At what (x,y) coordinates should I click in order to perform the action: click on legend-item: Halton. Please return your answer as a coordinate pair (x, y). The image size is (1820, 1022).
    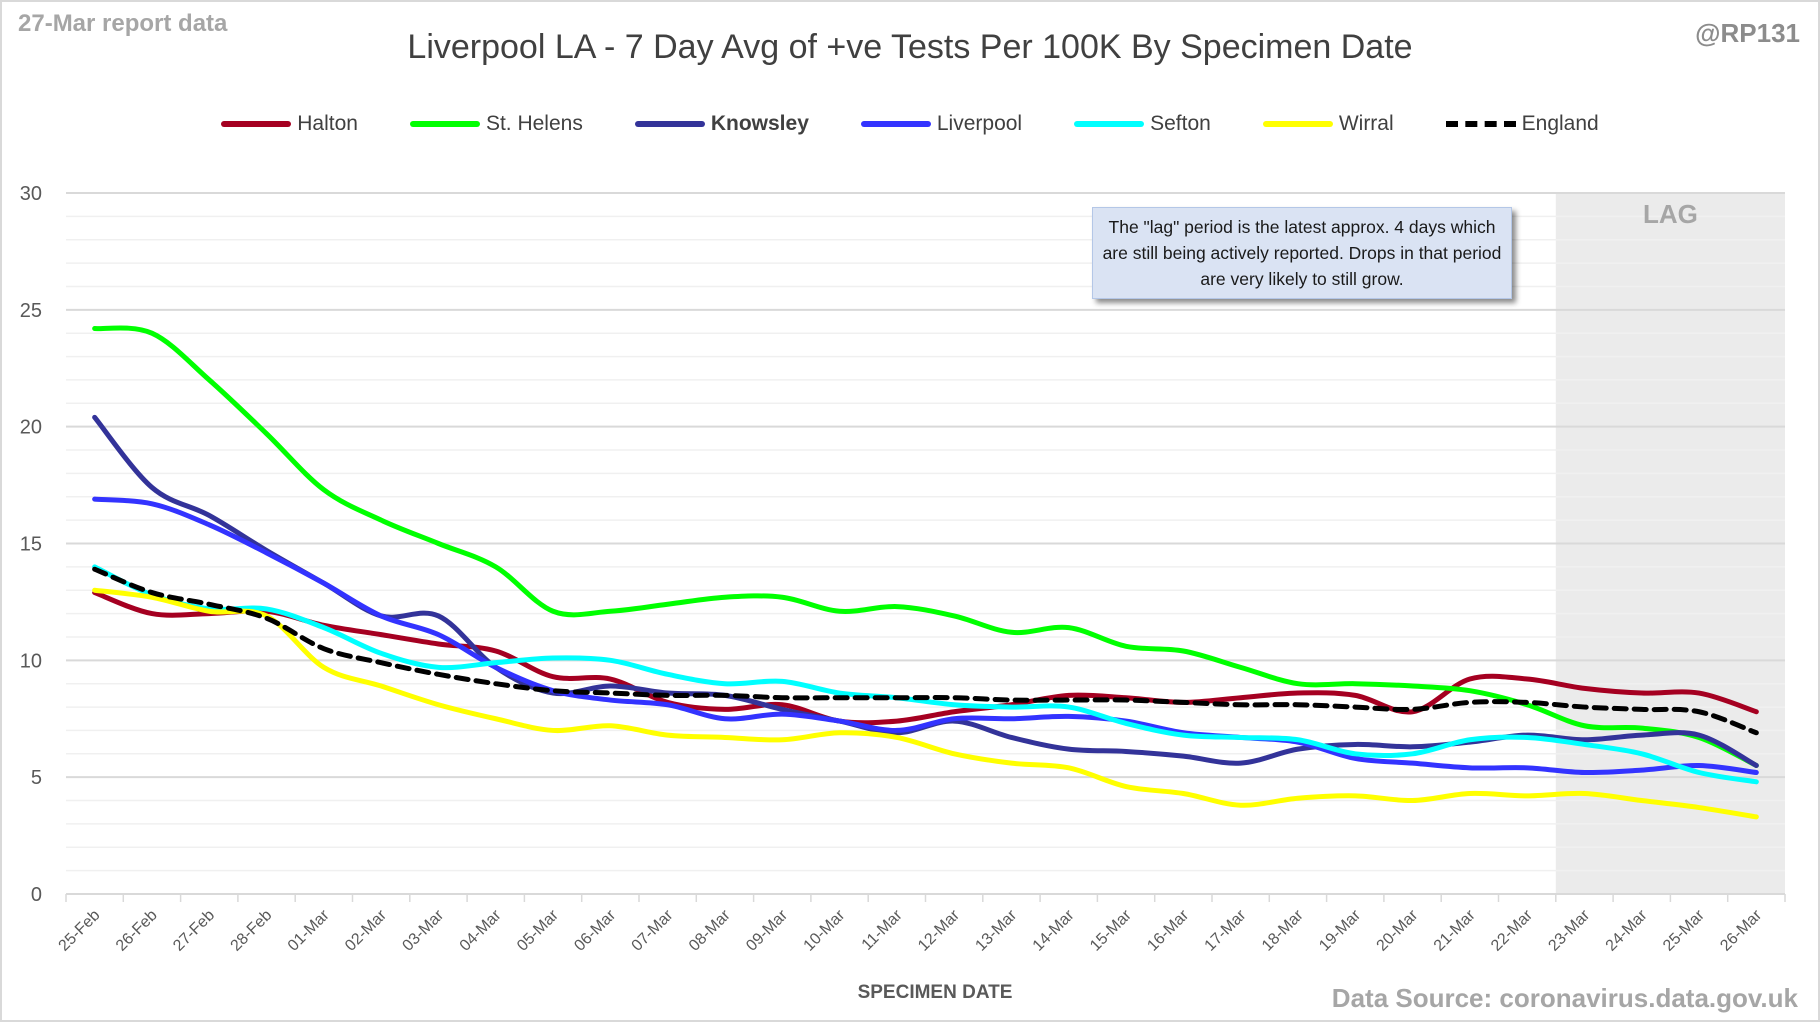
    Looking at the image, I should click on (289, 124).